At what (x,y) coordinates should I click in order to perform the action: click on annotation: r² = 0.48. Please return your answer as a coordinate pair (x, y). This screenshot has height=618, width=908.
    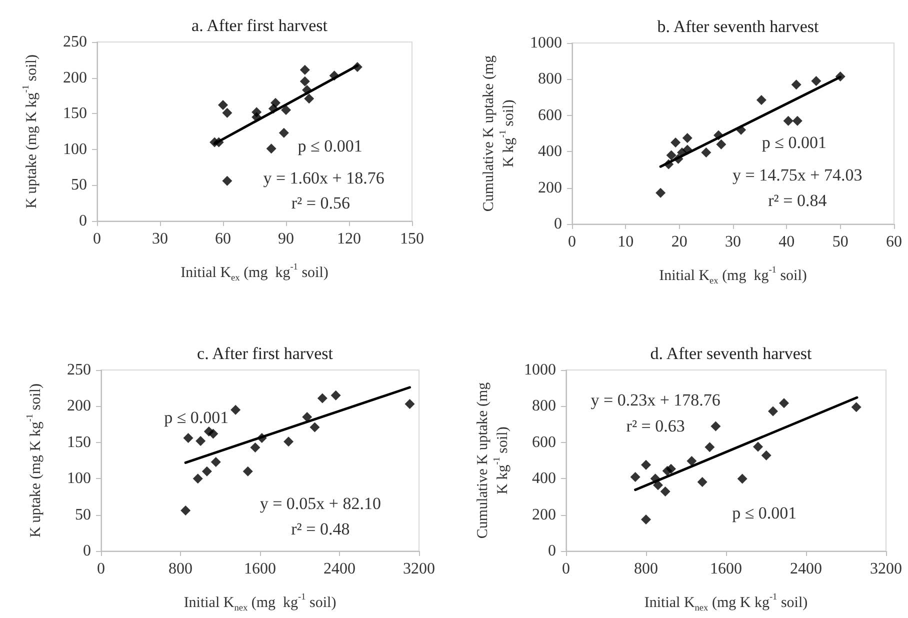
    Looking at the image, I should click on (320, 529).